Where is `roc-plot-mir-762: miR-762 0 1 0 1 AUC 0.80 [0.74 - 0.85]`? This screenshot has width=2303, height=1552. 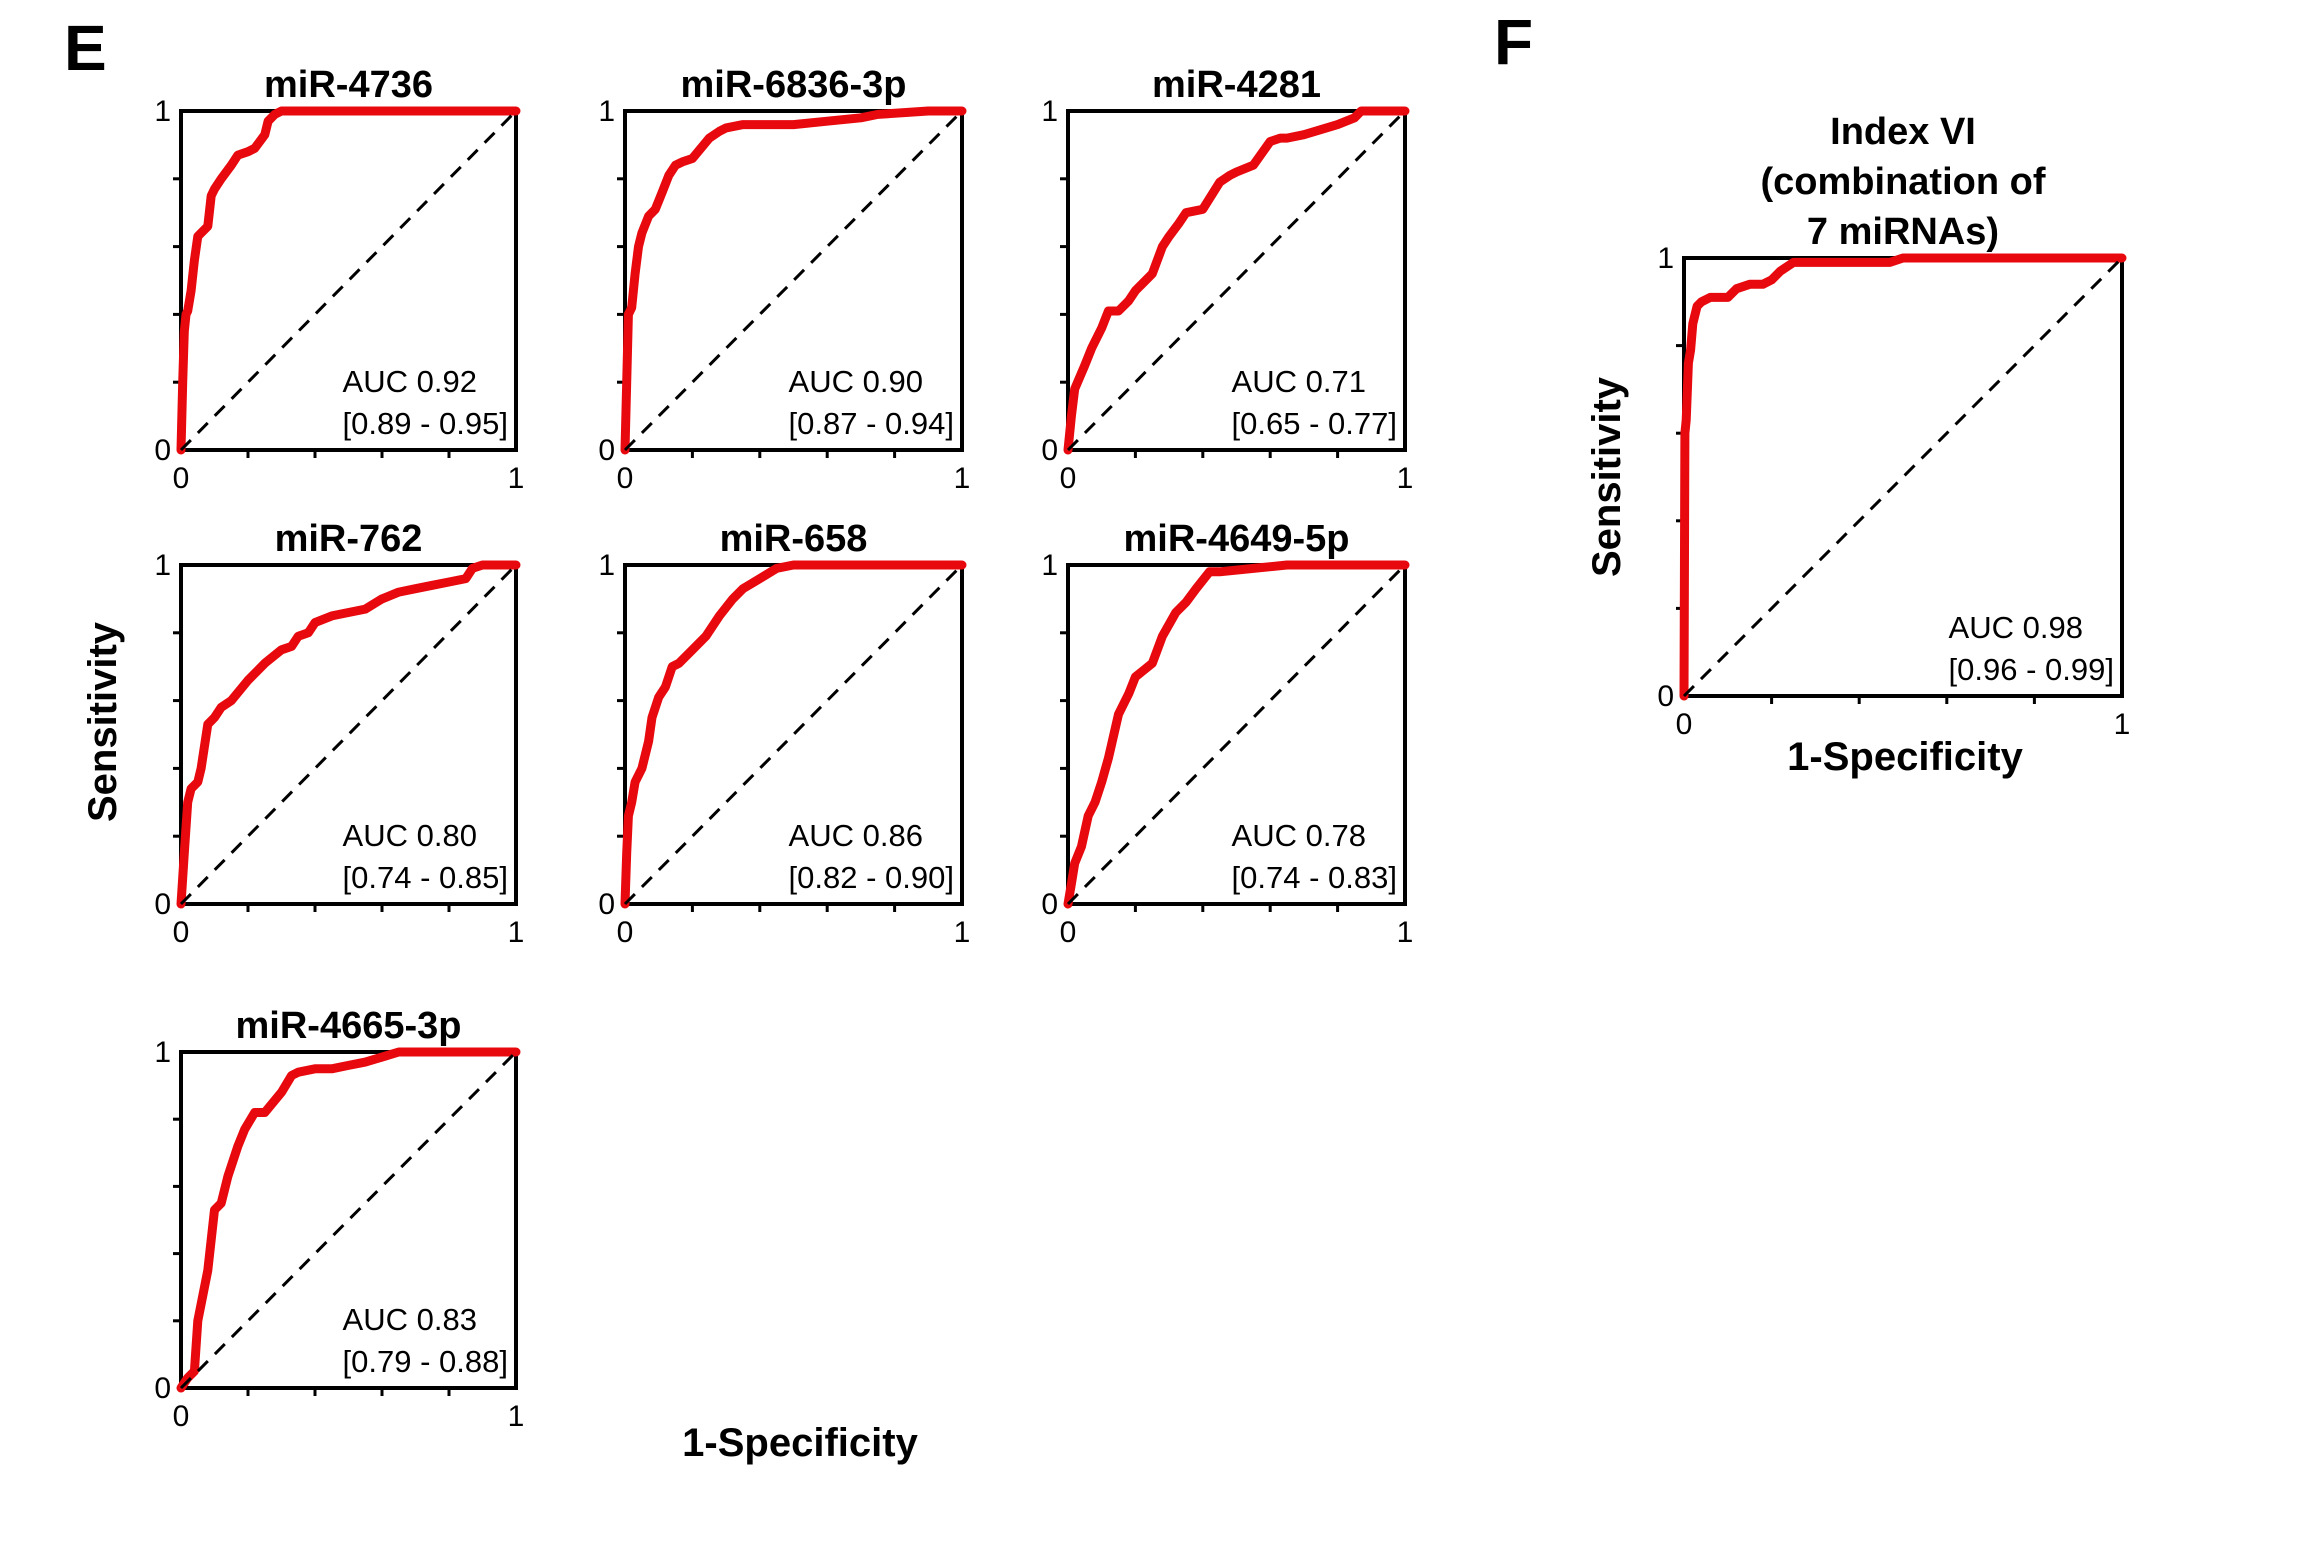
roc-plot-mir-762: miR-762 0 1 0 1 AUC 0.80 [0.74 - 0.85] is located at coordinates (339, 733).